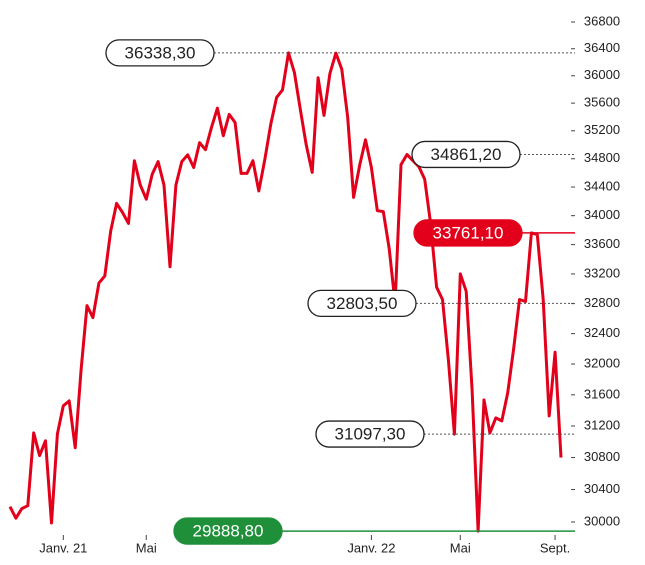  I want to click on annotation-label: 36338,30, so click(160, 52).